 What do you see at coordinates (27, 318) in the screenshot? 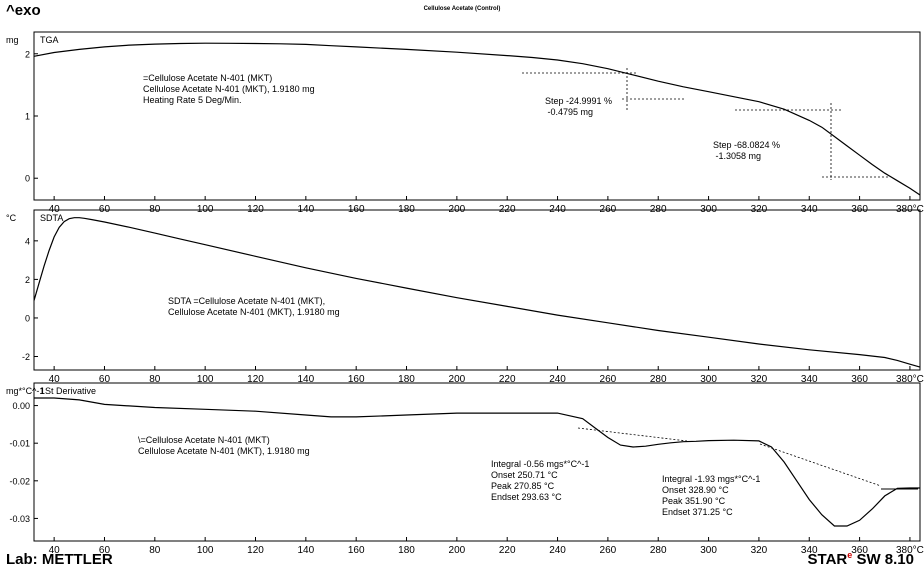
I see `y-tick-label-1-1: 0` at bounding box center [27, 318].